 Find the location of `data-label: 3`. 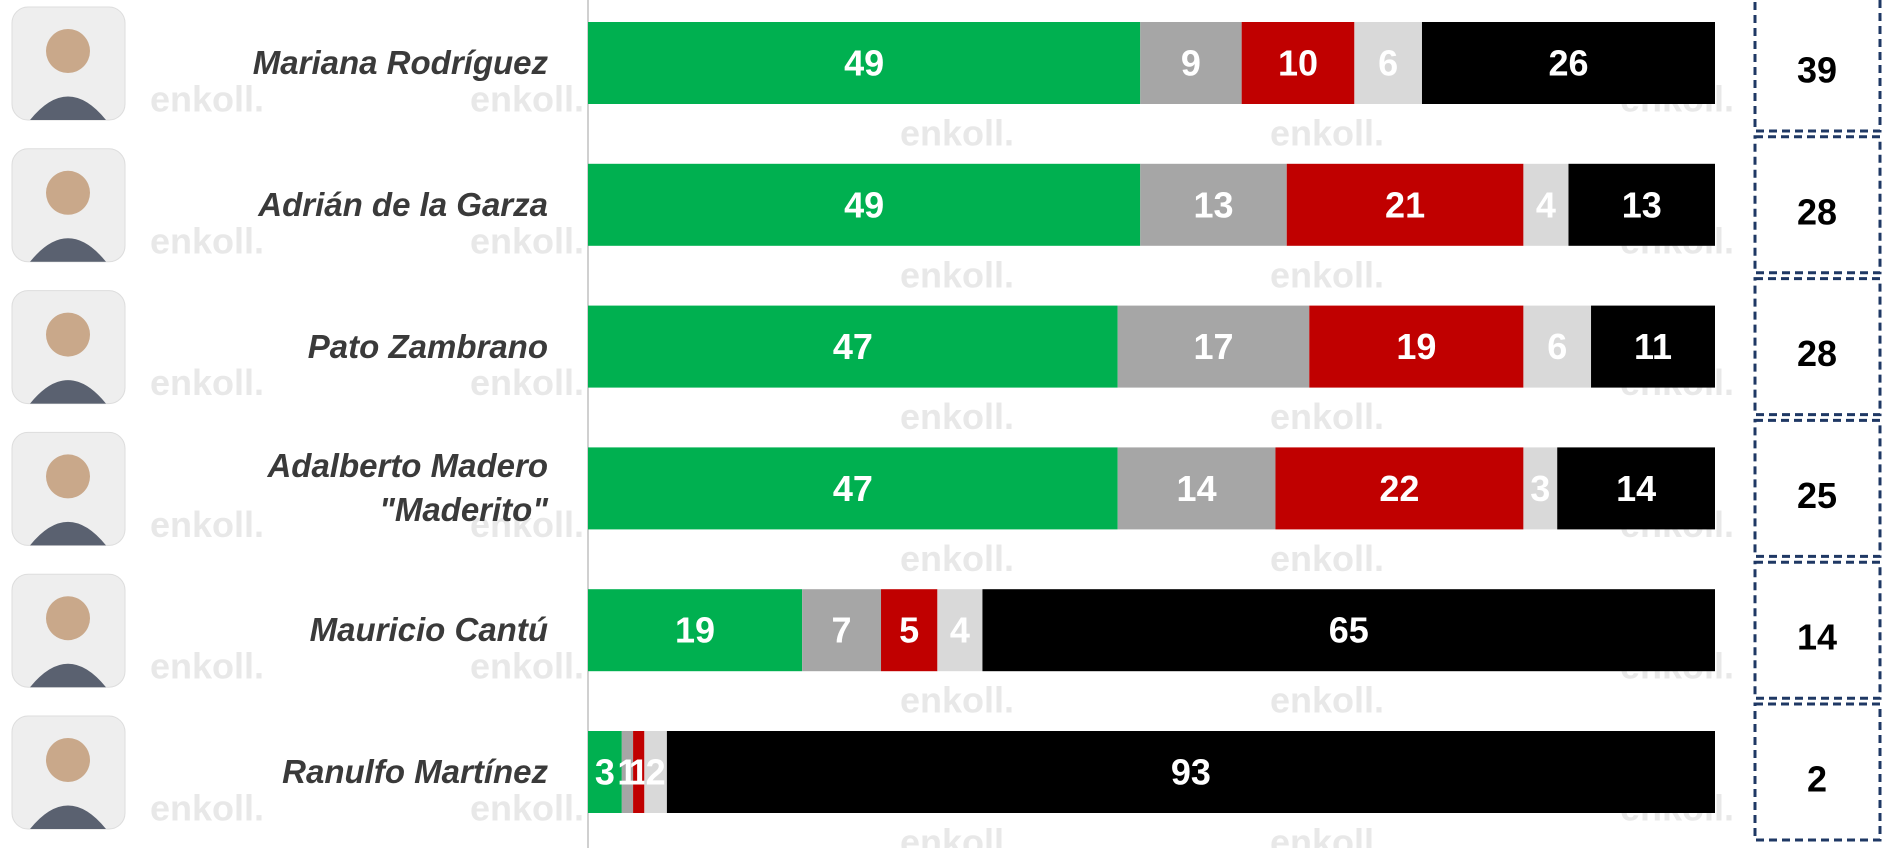

data-label: 3 is located at coordinates (1540, 488).